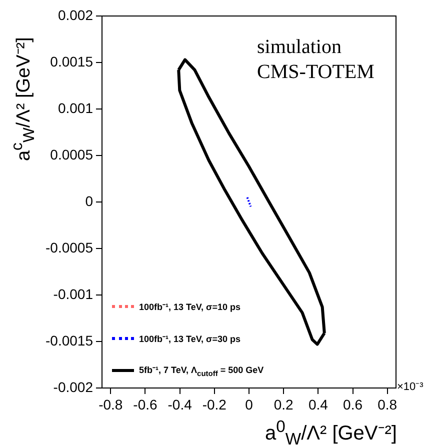  What do you see at coordinates (110, 404) in the screenshot?
I see `x-tick-label: -0.8` at bounding box center [110, 404].